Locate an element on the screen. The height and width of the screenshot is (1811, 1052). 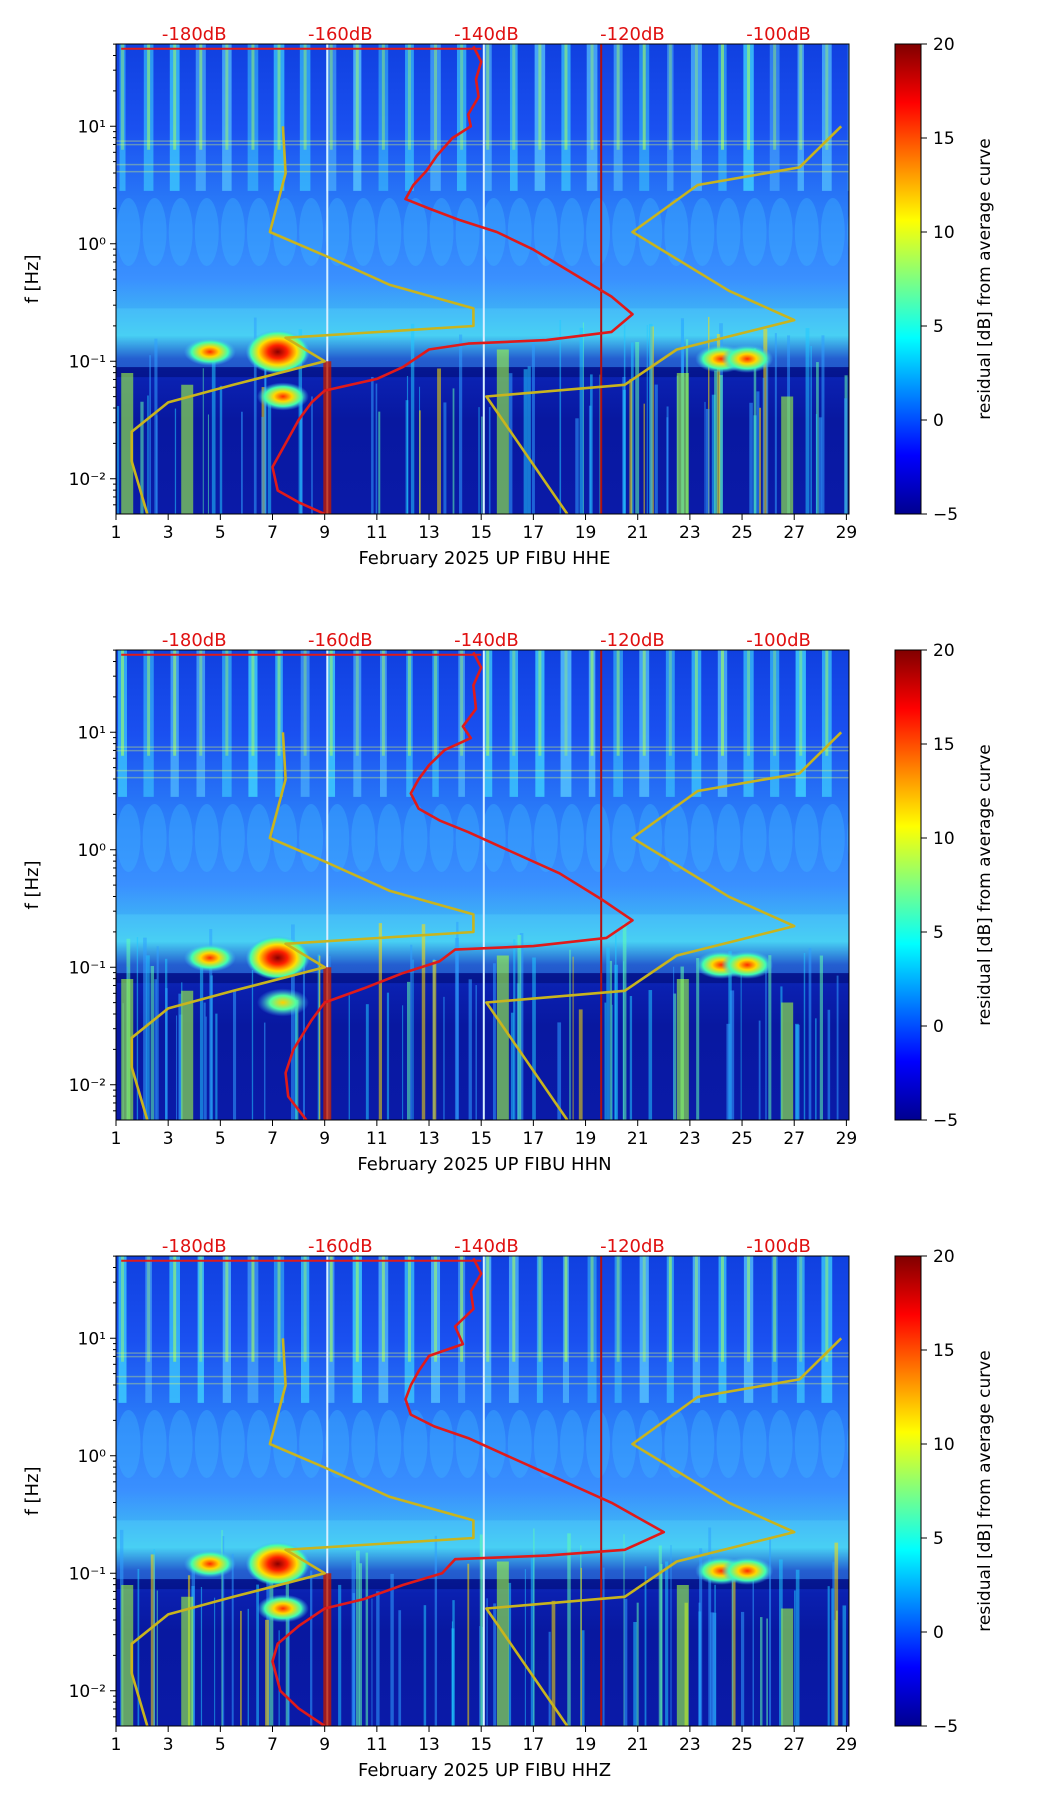
y-tick-label: 10⁻² is located at coordinates (87, 1692).